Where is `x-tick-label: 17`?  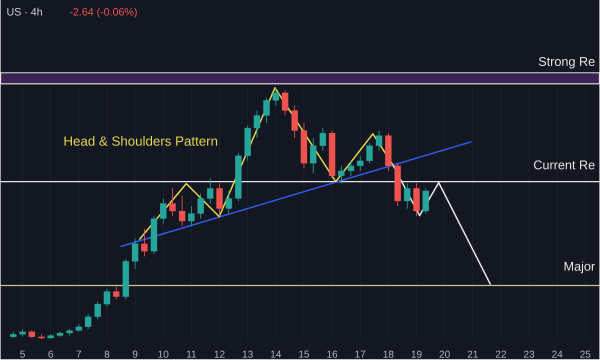 x-tick-label: 17 is located at coordinates (360, 354).